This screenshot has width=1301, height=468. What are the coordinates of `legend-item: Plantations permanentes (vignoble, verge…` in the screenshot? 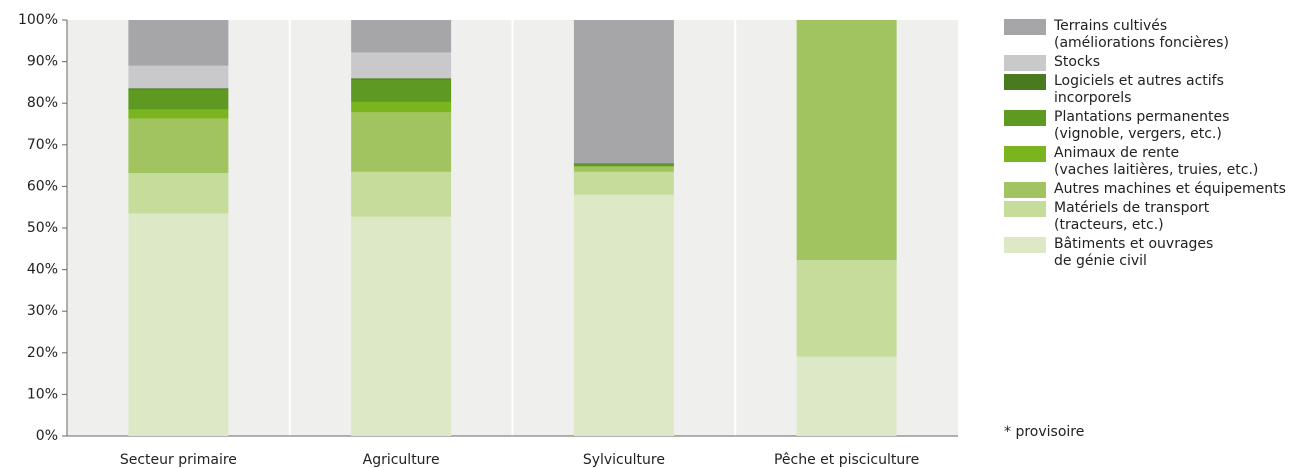 It's located at (1151, 126).